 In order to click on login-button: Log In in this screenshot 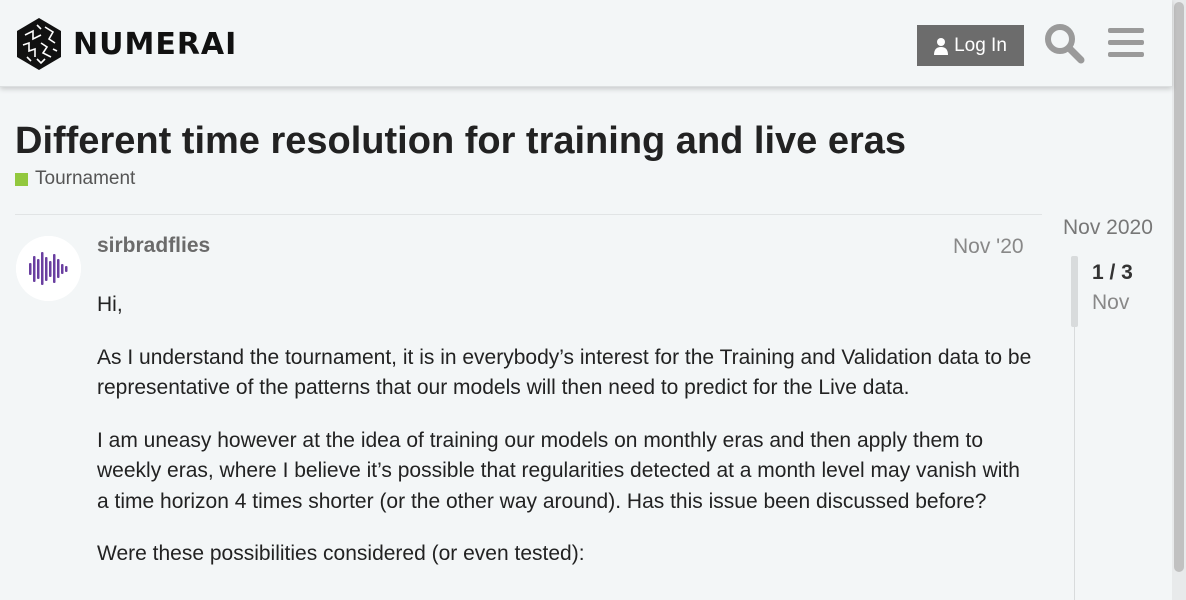, I will do `click(970, 45)`.